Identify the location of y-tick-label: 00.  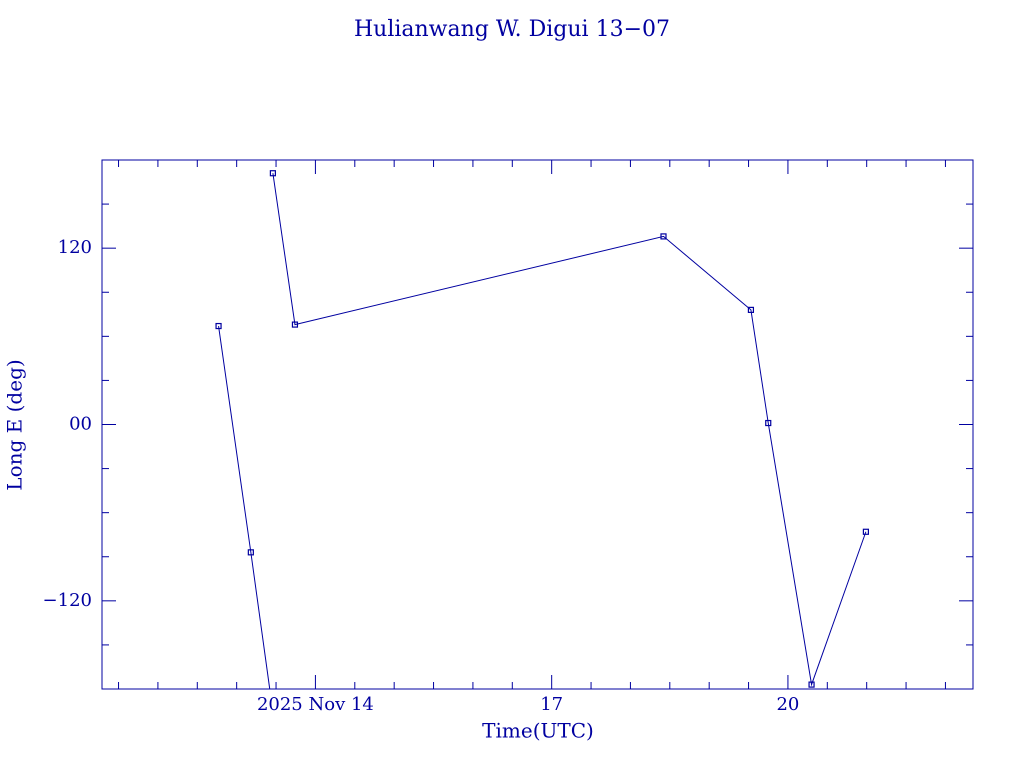
(80, 424).